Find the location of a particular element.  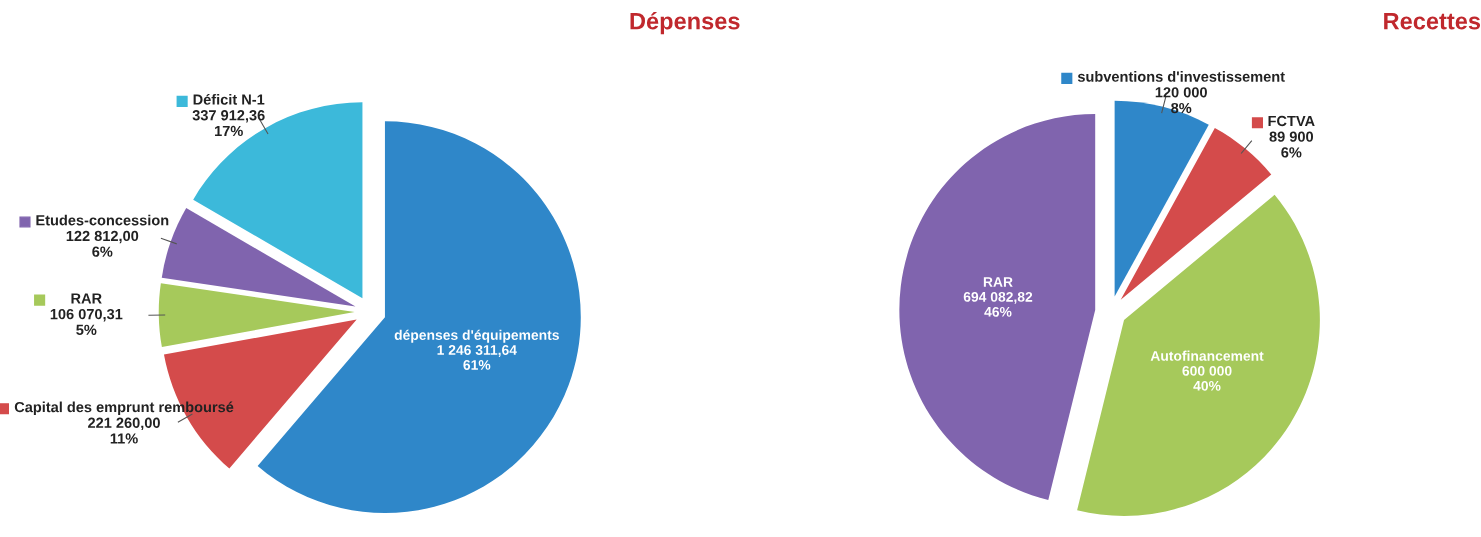

data-label: 89 900 6% is located at coordinates (1291, 144).